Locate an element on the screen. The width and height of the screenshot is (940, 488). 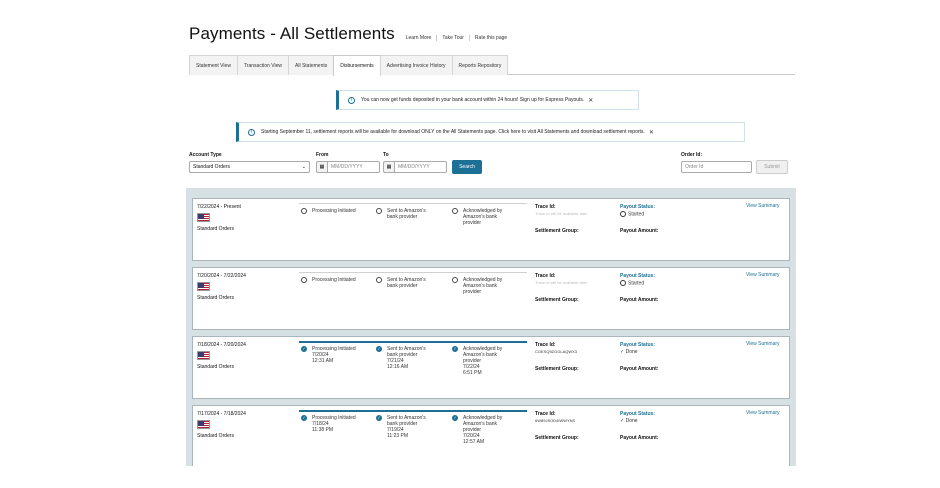
to-label: To is located at coordinates (386, 155).